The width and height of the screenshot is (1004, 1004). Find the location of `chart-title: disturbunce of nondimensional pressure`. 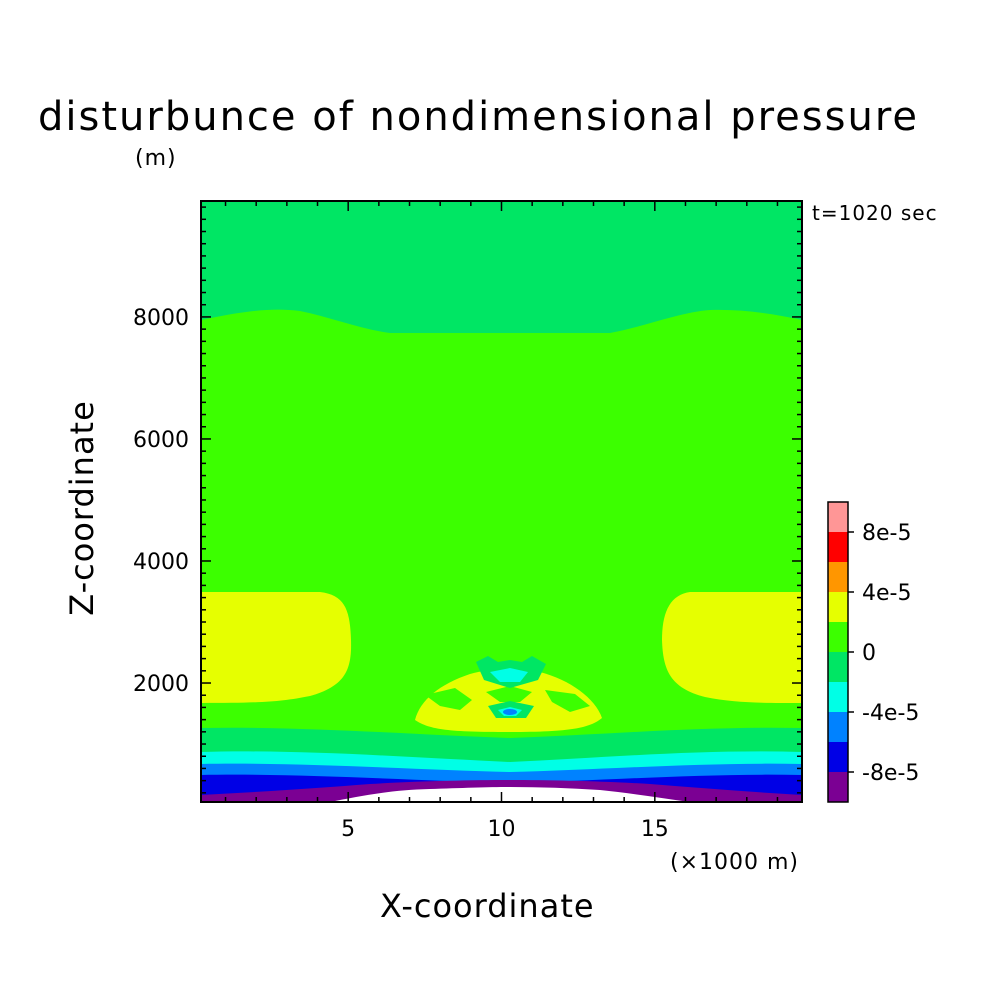

chart-title: disturbunce of nondimensional pressure is located at coordinates (478, 117).